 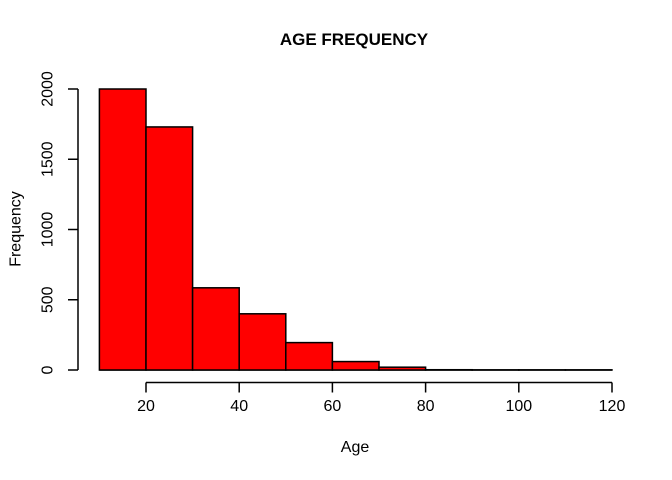 What do you see at coordinates (48, 230) in the screenshot?
I see `y-tick-label: 1000` at bounding box center [48, 230].